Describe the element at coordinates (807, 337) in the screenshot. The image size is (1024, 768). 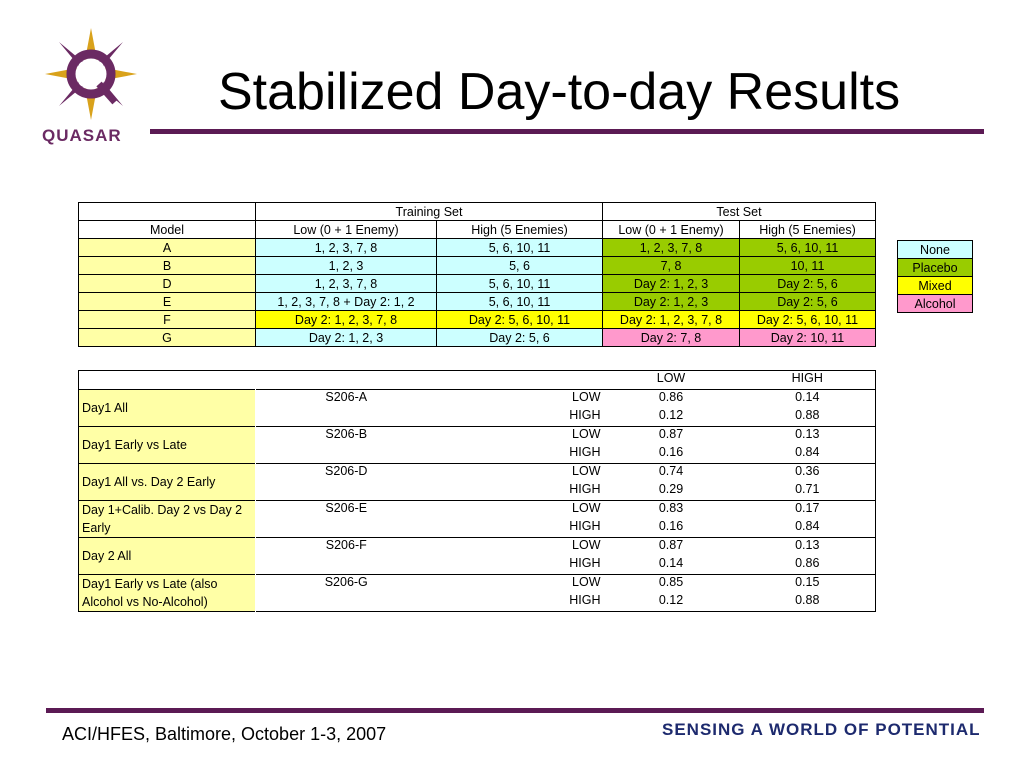
I see `table-cell: Day 2: 10, 11` at that location.